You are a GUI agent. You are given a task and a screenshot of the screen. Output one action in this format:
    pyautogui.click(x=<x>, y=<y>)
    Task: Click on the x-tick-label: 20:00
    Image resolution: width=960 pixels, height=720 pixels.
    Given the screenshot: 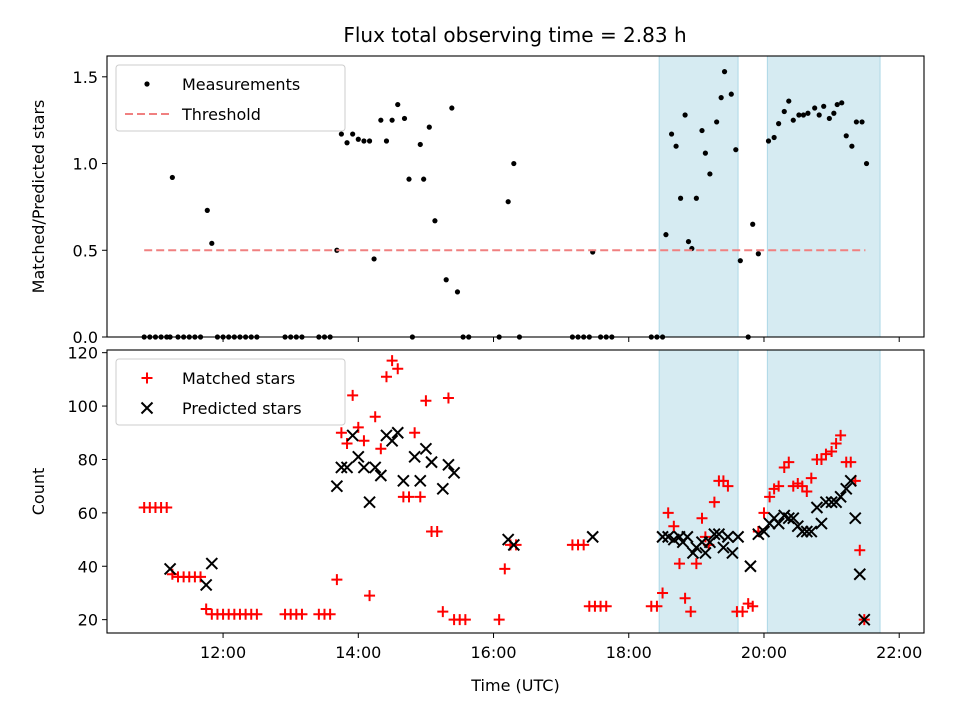 What is the action you would take?
    pyautogui.click(x=764, y=652)
    